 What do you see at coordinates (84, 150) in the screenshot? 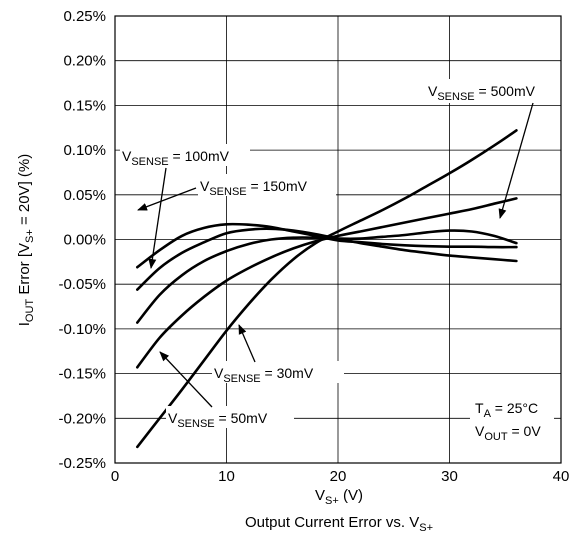
I see `y-tick-label: 0.10%` at bounding box center [84, 150].